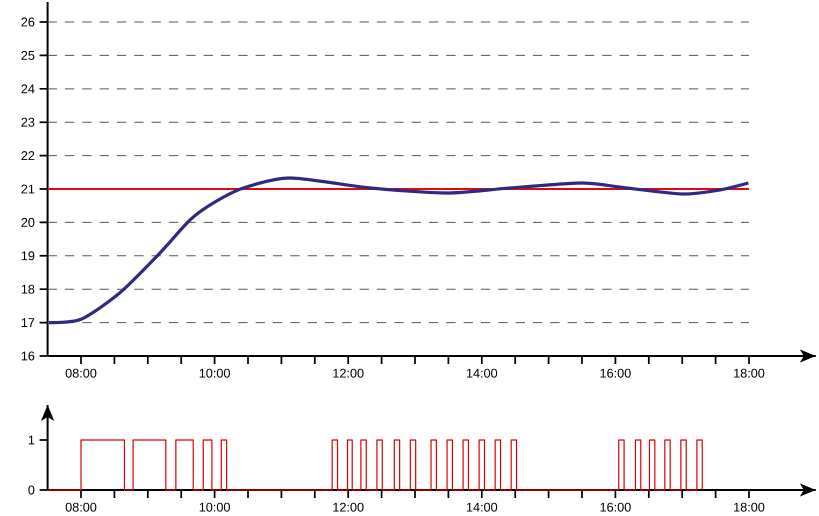 The image size is (819, 516). I want to click on y-tick-label: 19, so click(28, 255).